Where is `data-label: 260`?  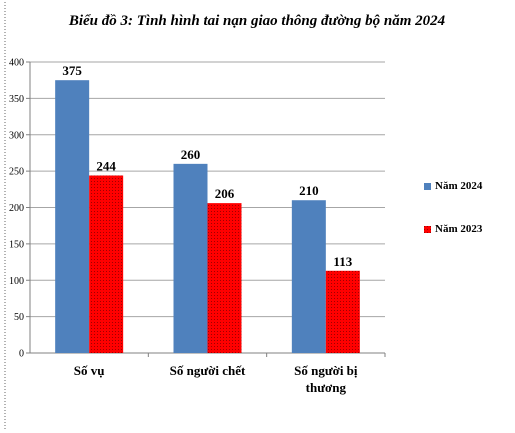 data-label: 260 is located at coordinates (191, 154).